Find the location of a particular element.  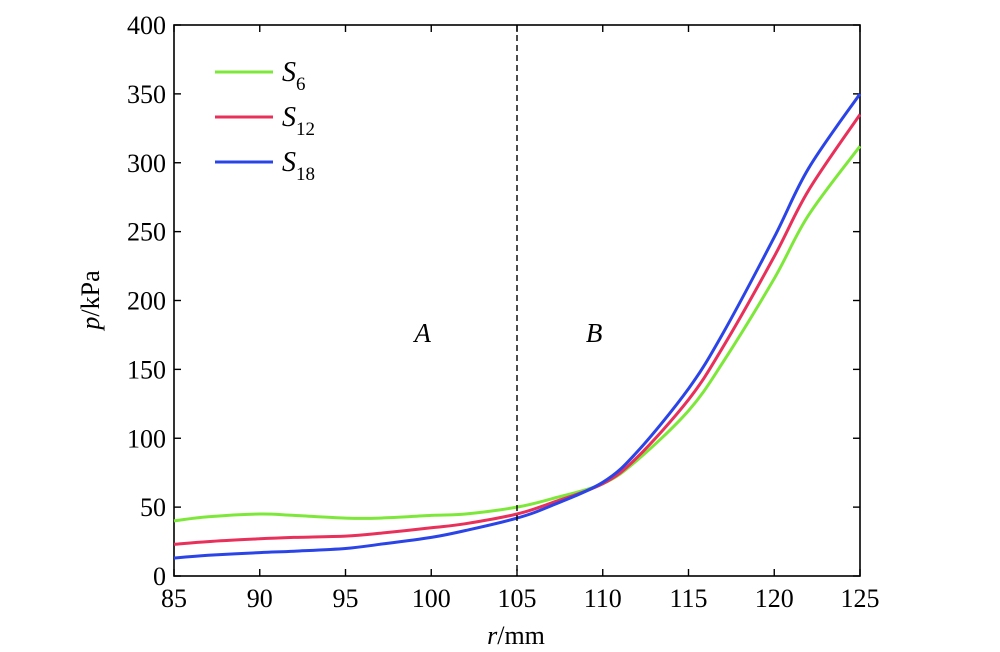

x-tick-label: 115 is located at coordinates (688, 598).